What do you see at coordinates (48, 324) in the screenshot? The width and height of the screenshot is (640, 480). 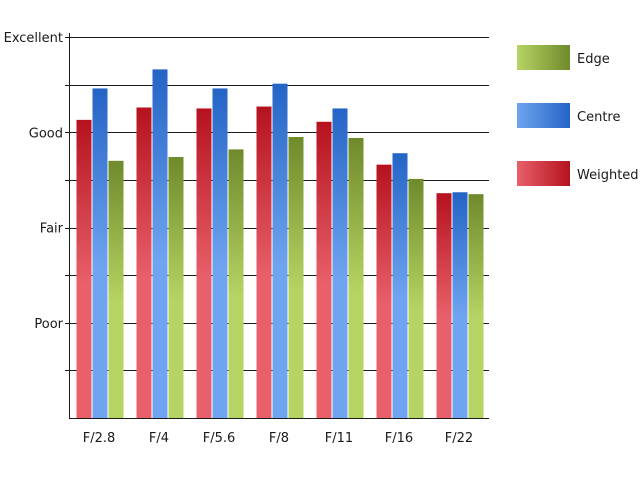 I see `y-tick-label: Poor` at bounding box center [48, 324].